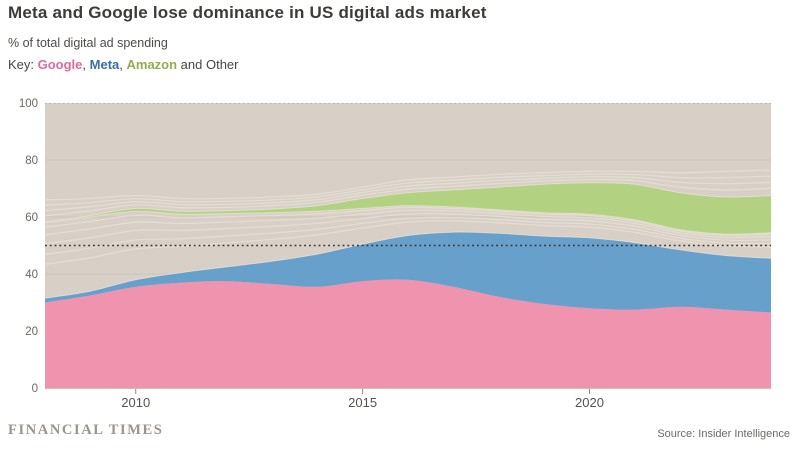 This screenshot has height=450, width=800. I want to click on chart-key: Key: Google, Meta, Amazon and Other, so click(123, 64).